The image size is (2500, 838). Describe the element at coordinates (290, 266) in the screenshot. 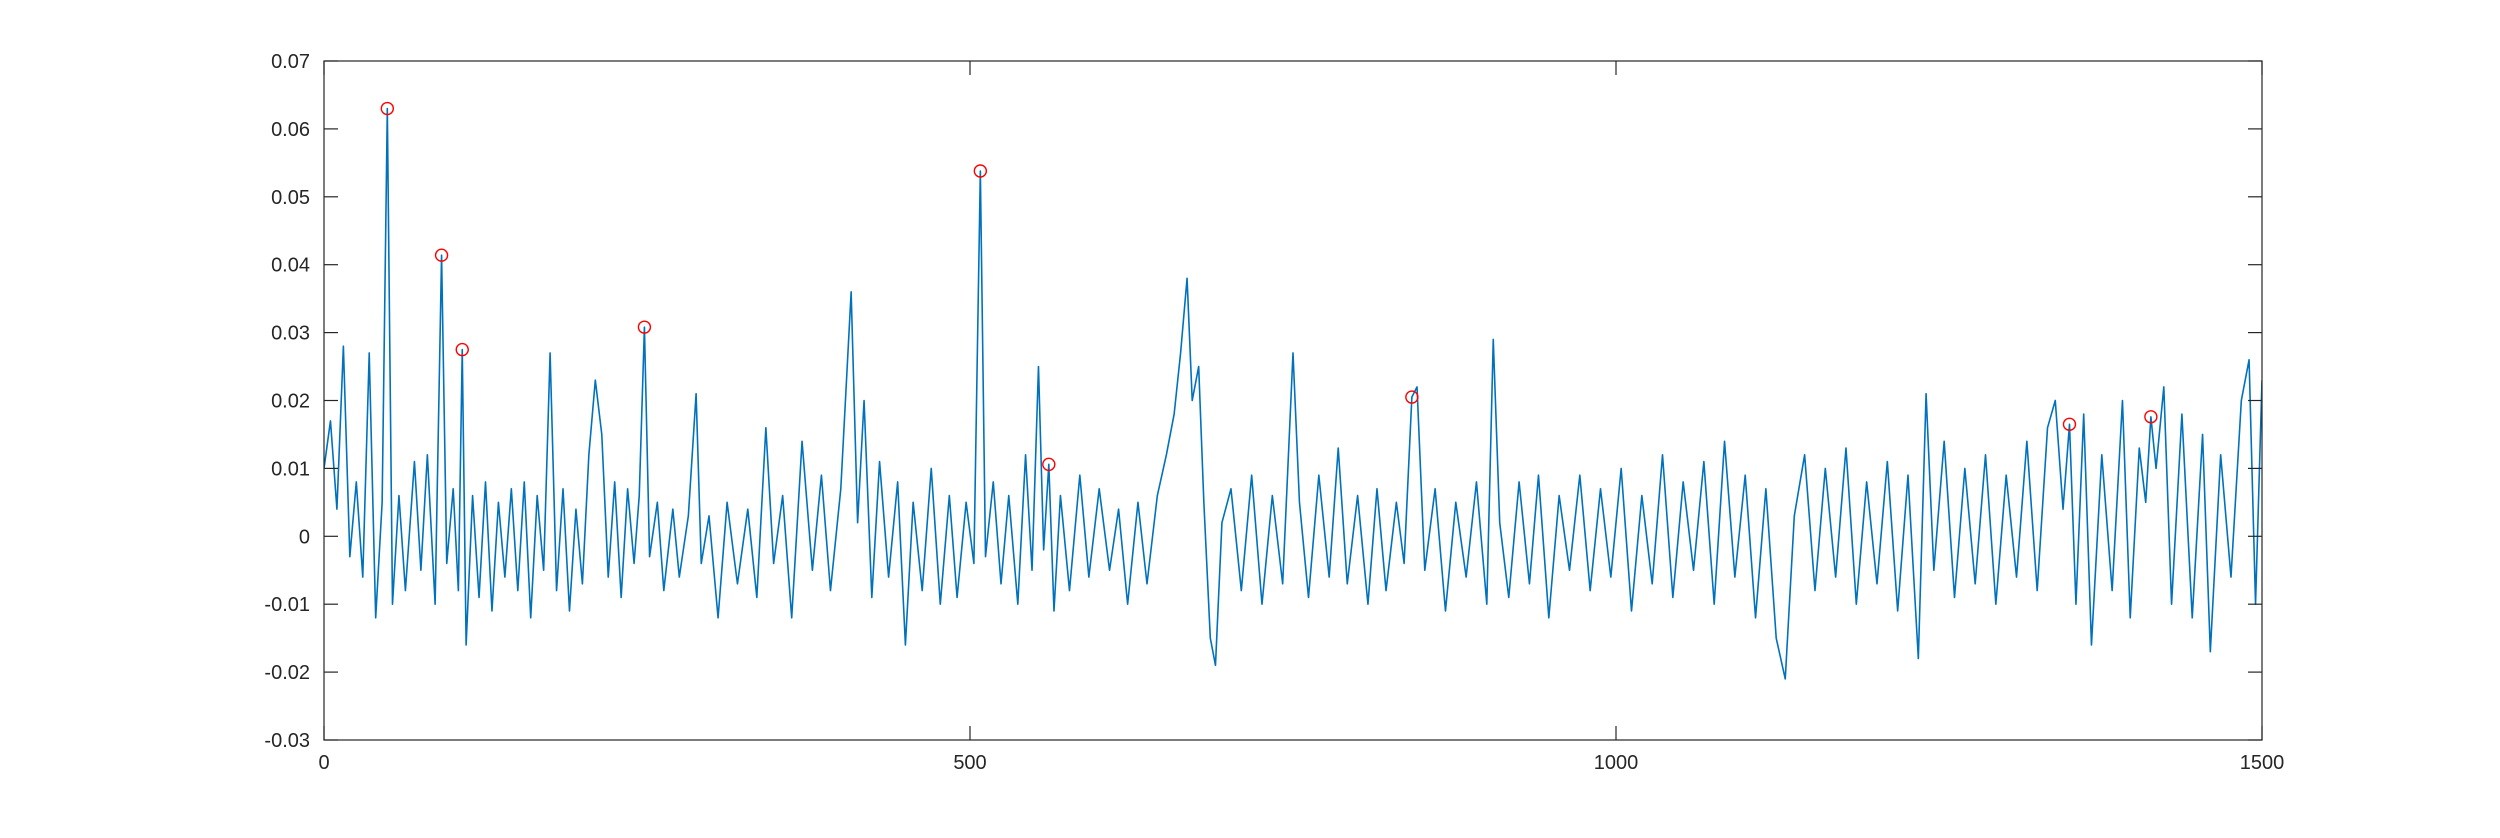

I see `y-tick-label: 0.04` at that location.